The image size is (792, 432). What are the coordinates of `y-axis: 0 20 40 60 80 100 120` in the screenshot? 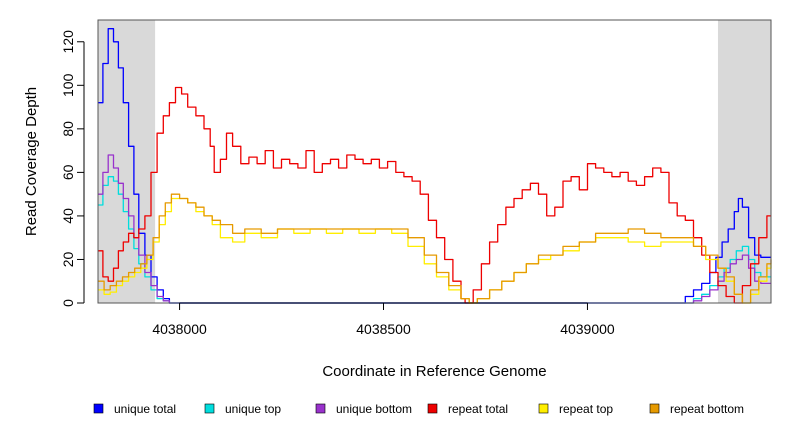 It's located at (72, 168).